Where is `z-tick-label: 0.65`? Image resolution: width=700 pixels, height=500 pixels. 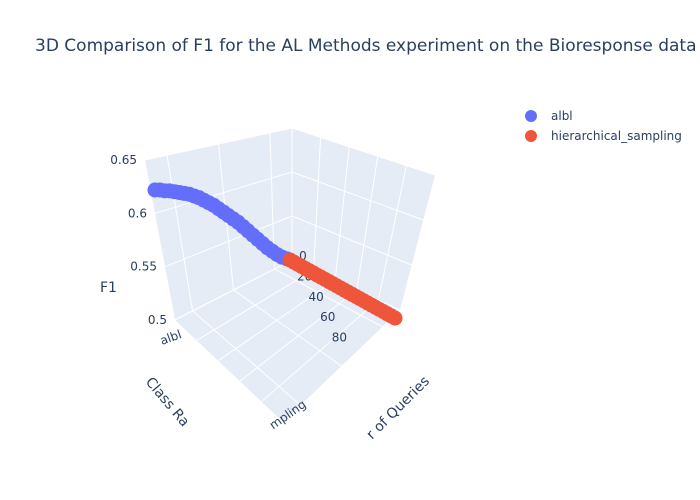
z-tick-label: 0.65 is located at coordinates (123, 160).